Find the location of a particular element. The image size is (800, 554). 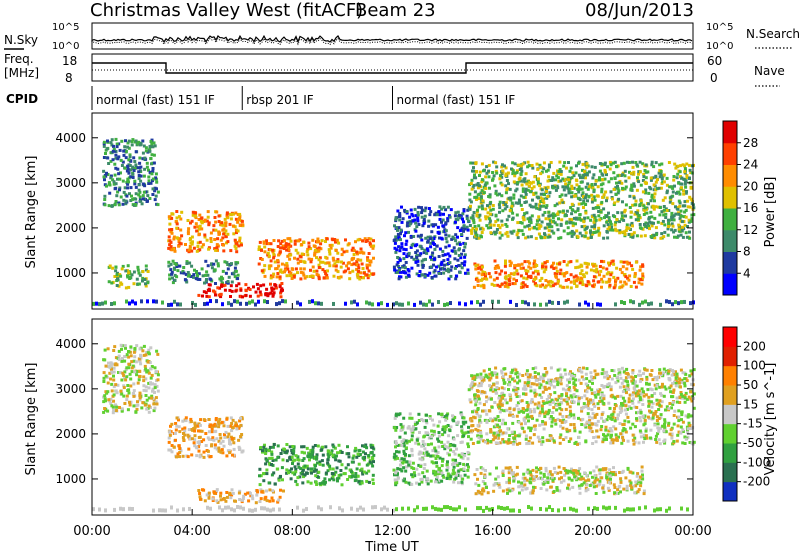

freq-label: Freq. is located at coordinates (19, 59).